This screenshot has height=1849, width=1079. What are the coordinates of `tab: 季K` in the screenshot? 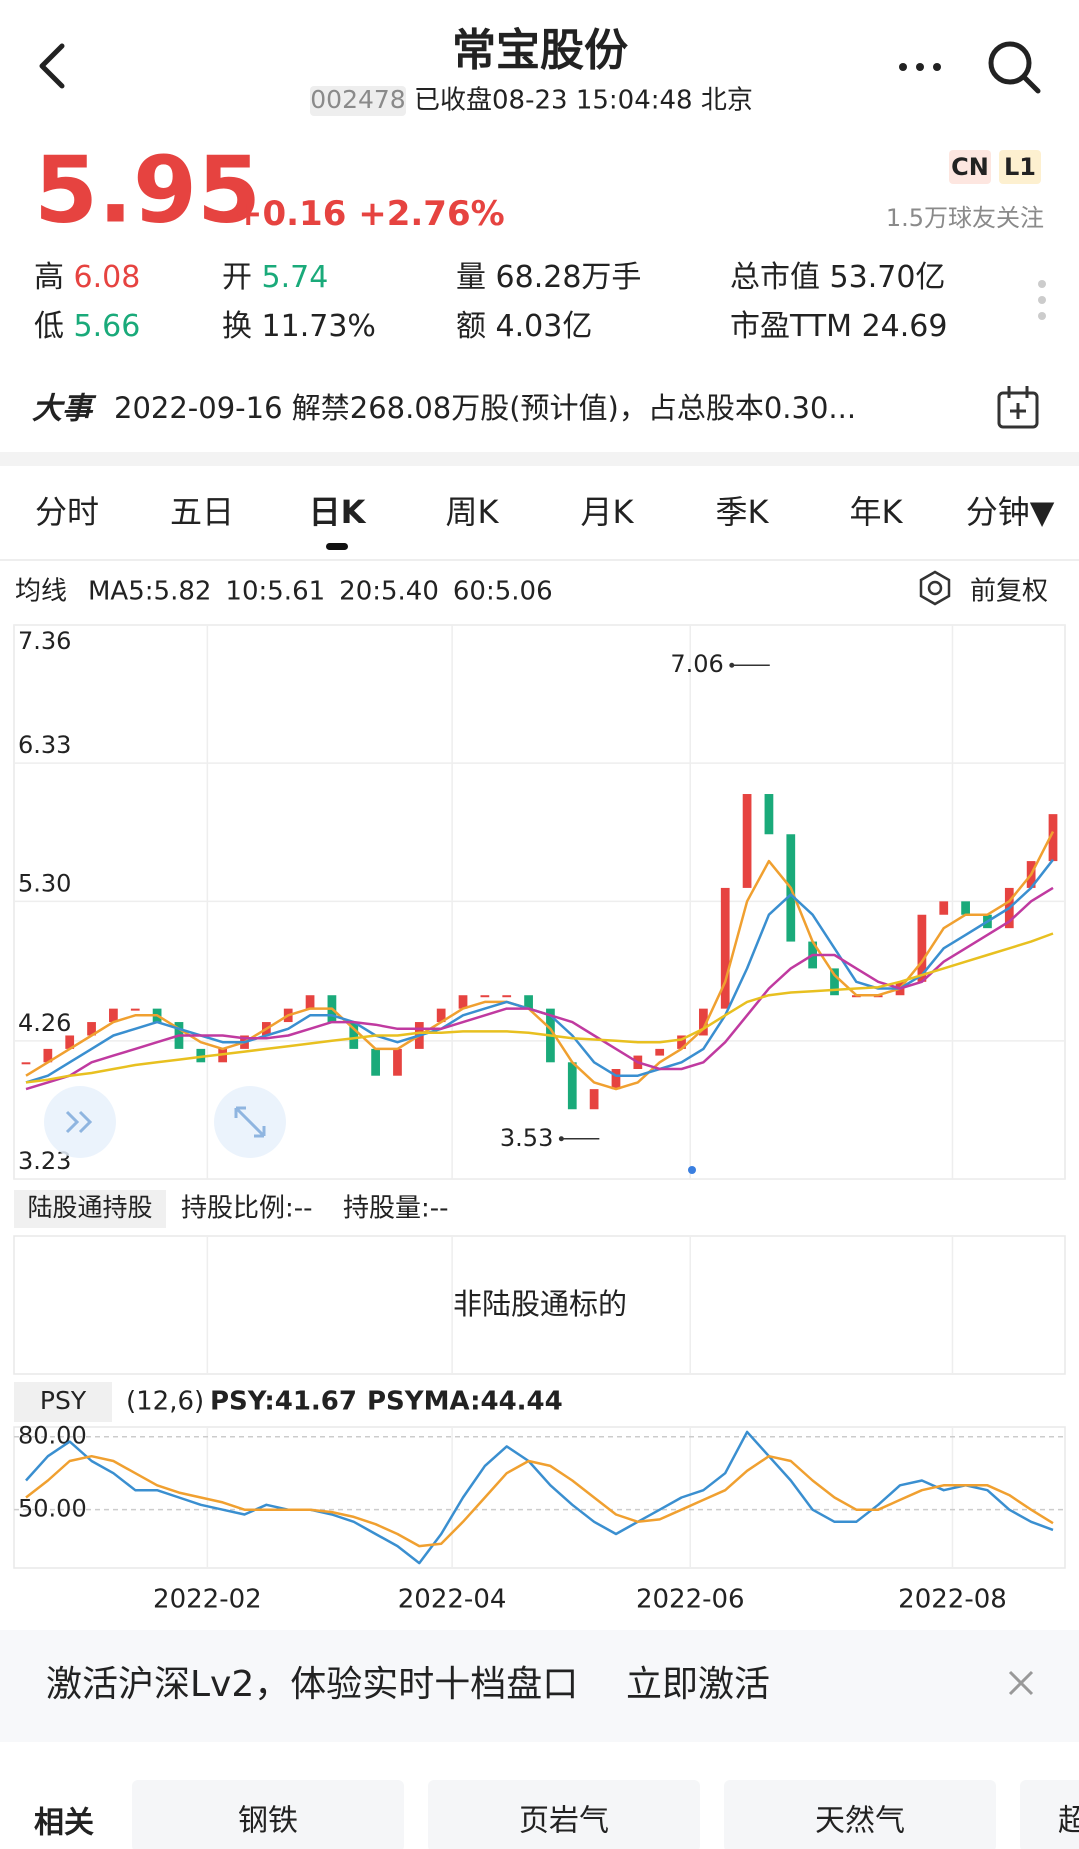 It's located at (743, 512).